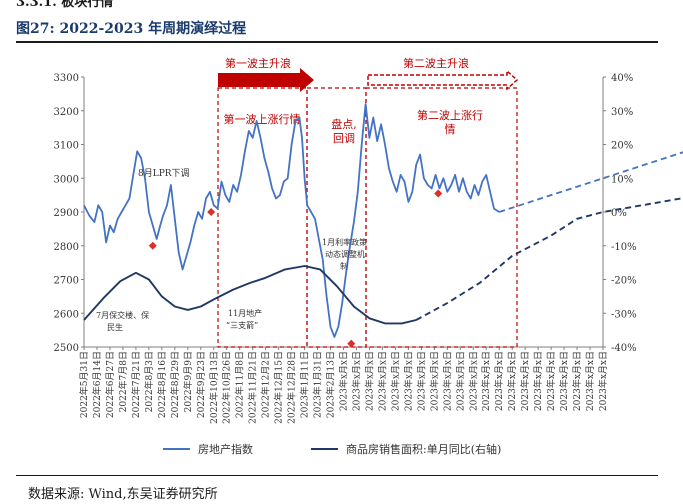 The height and width of the screenshot is (504, 683). Describe the element at coordinates (337, 475) in the screenshot. I see `footer-divider` at that location.